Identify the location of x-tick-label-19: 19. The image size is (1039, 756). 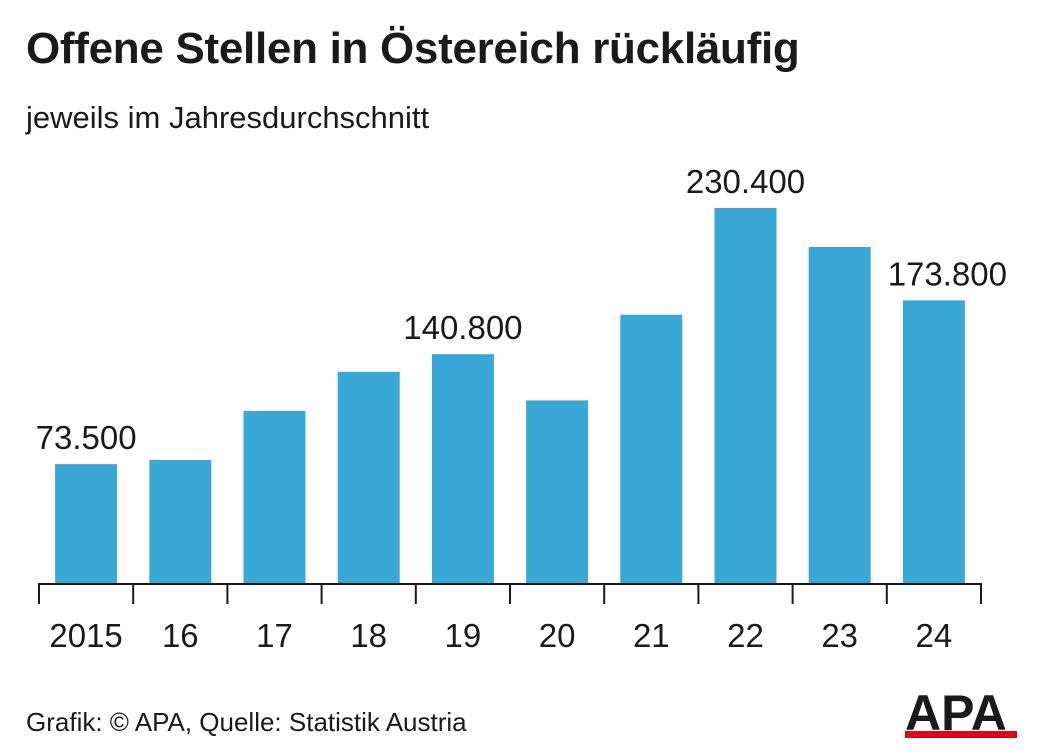
(463, 635).